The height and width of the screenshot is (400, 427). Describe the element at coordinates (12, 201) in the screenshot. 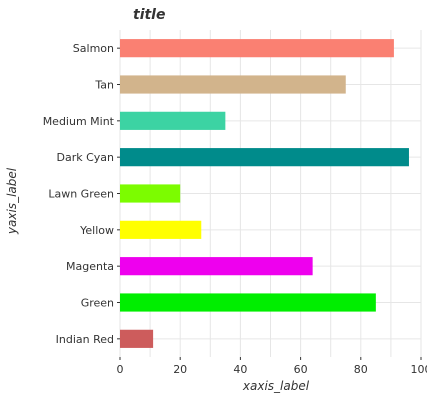

I see `y-axis-label: yaxis_label` at that location.